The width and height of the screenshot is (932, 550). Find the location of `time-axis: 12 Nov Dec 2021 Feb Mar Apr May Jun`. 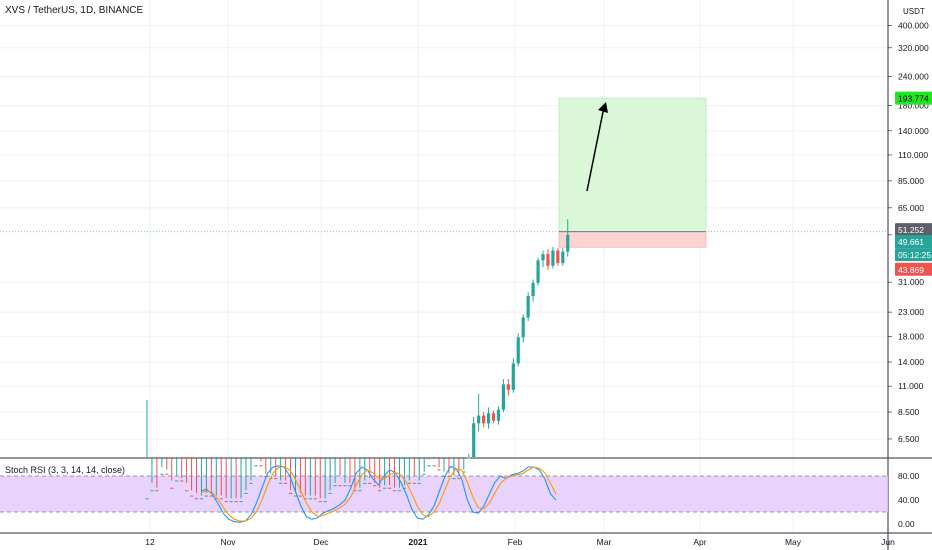

time-axis: 12 Nov Dec 2021 Feb Mar Apr May Jun is located at coordinates (520, 542).